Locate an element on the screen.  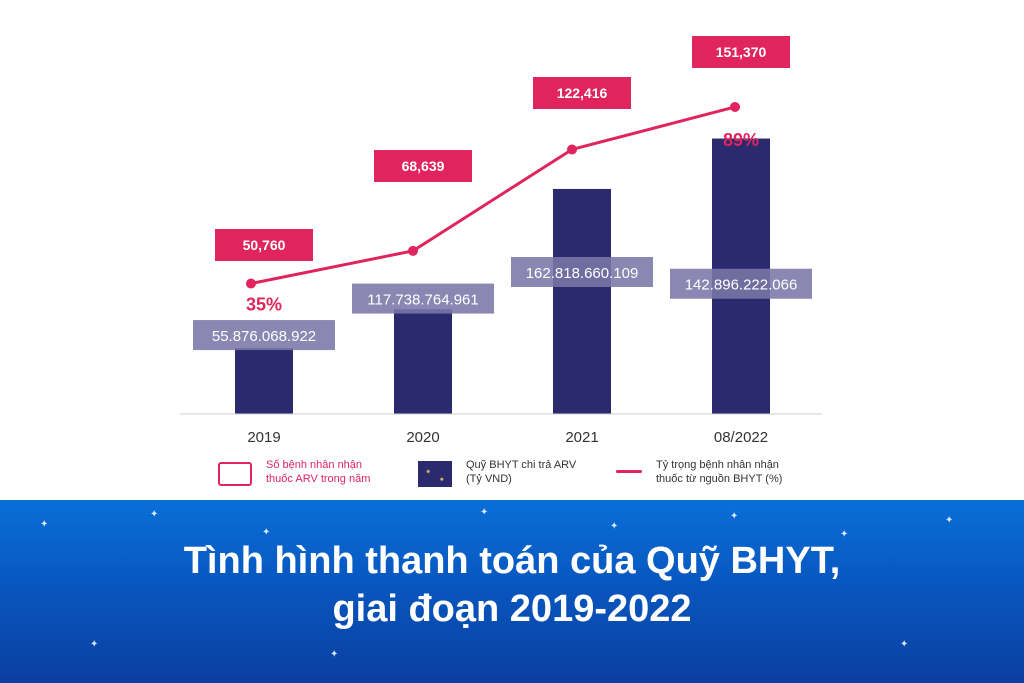
x-axis-labels: 2019 2020 2021 08/2022 is located at coordinates (507, 437).